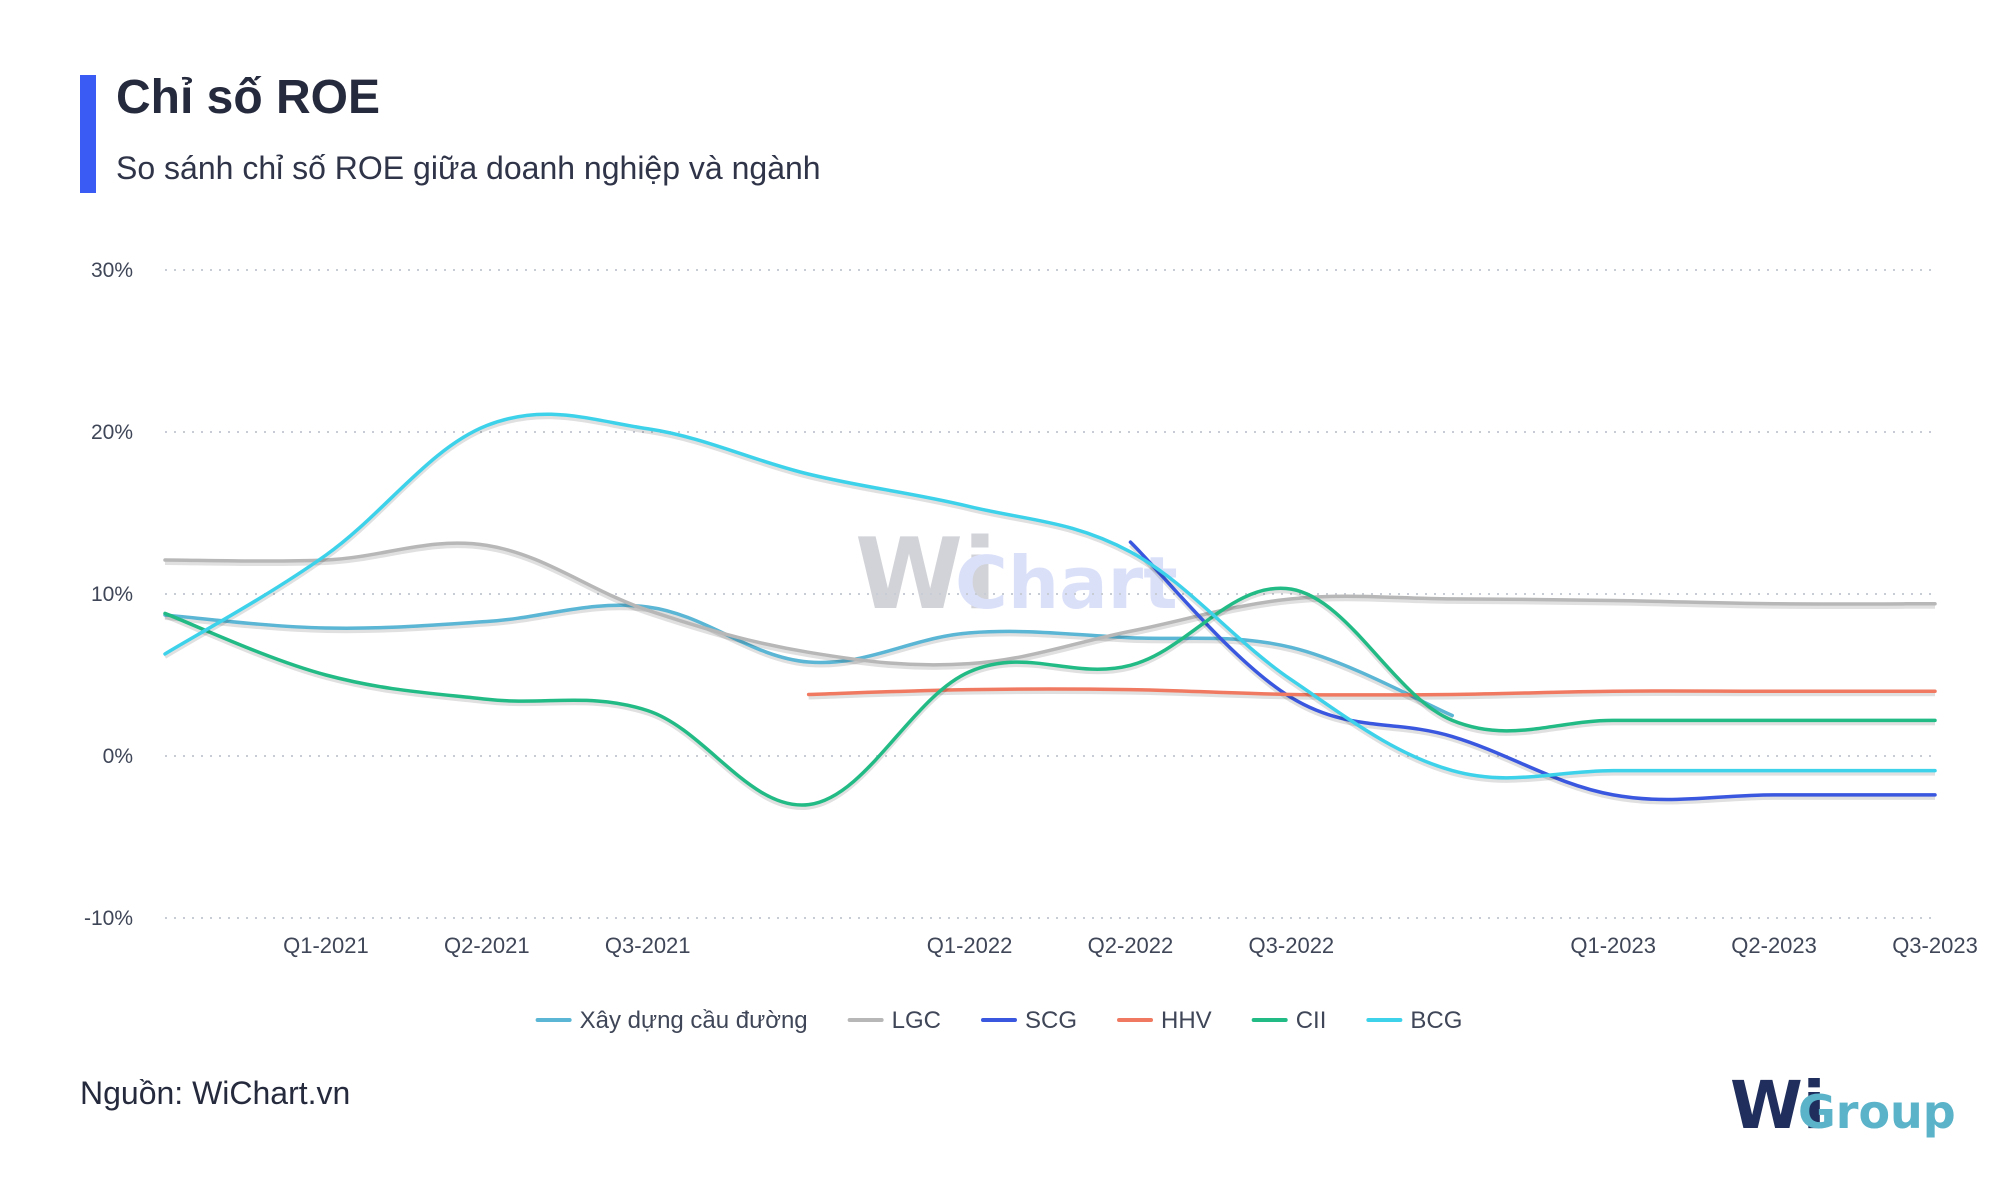 Image resolution: width=2000 pixels, height=1188 pixels. I want to click on legend-item: LGC, so click(894, 1020).